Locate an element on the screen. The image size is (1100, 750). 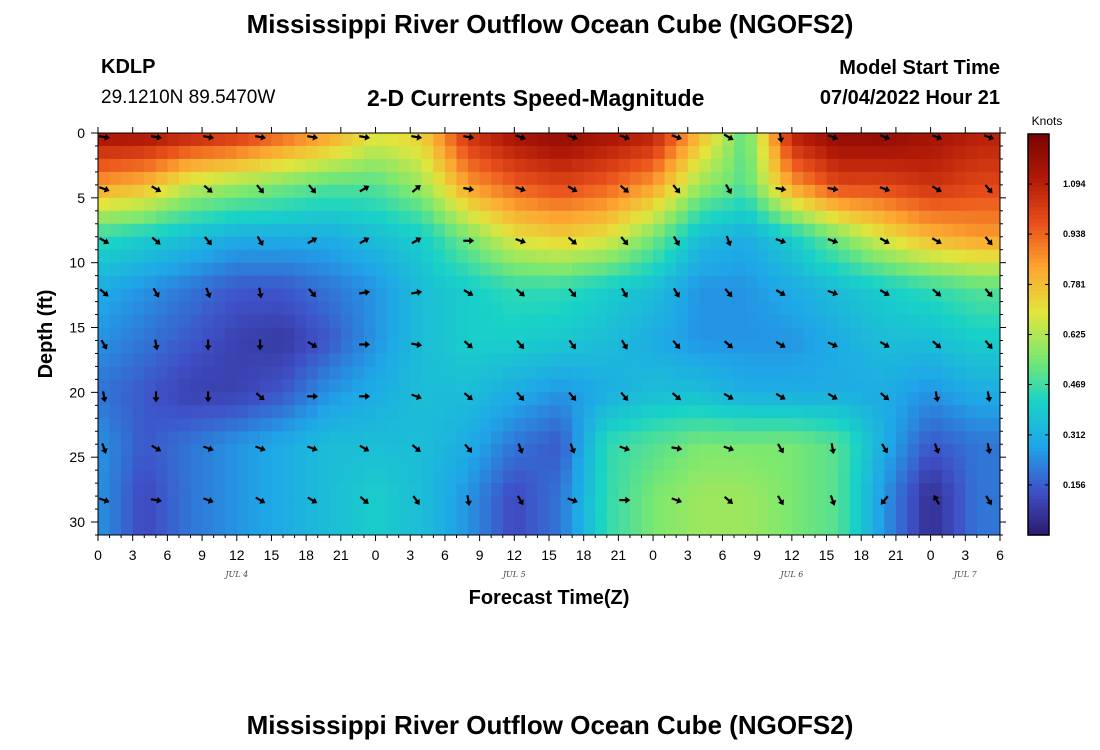
date-label: JUL 4 is located at coordinates (235, 574).